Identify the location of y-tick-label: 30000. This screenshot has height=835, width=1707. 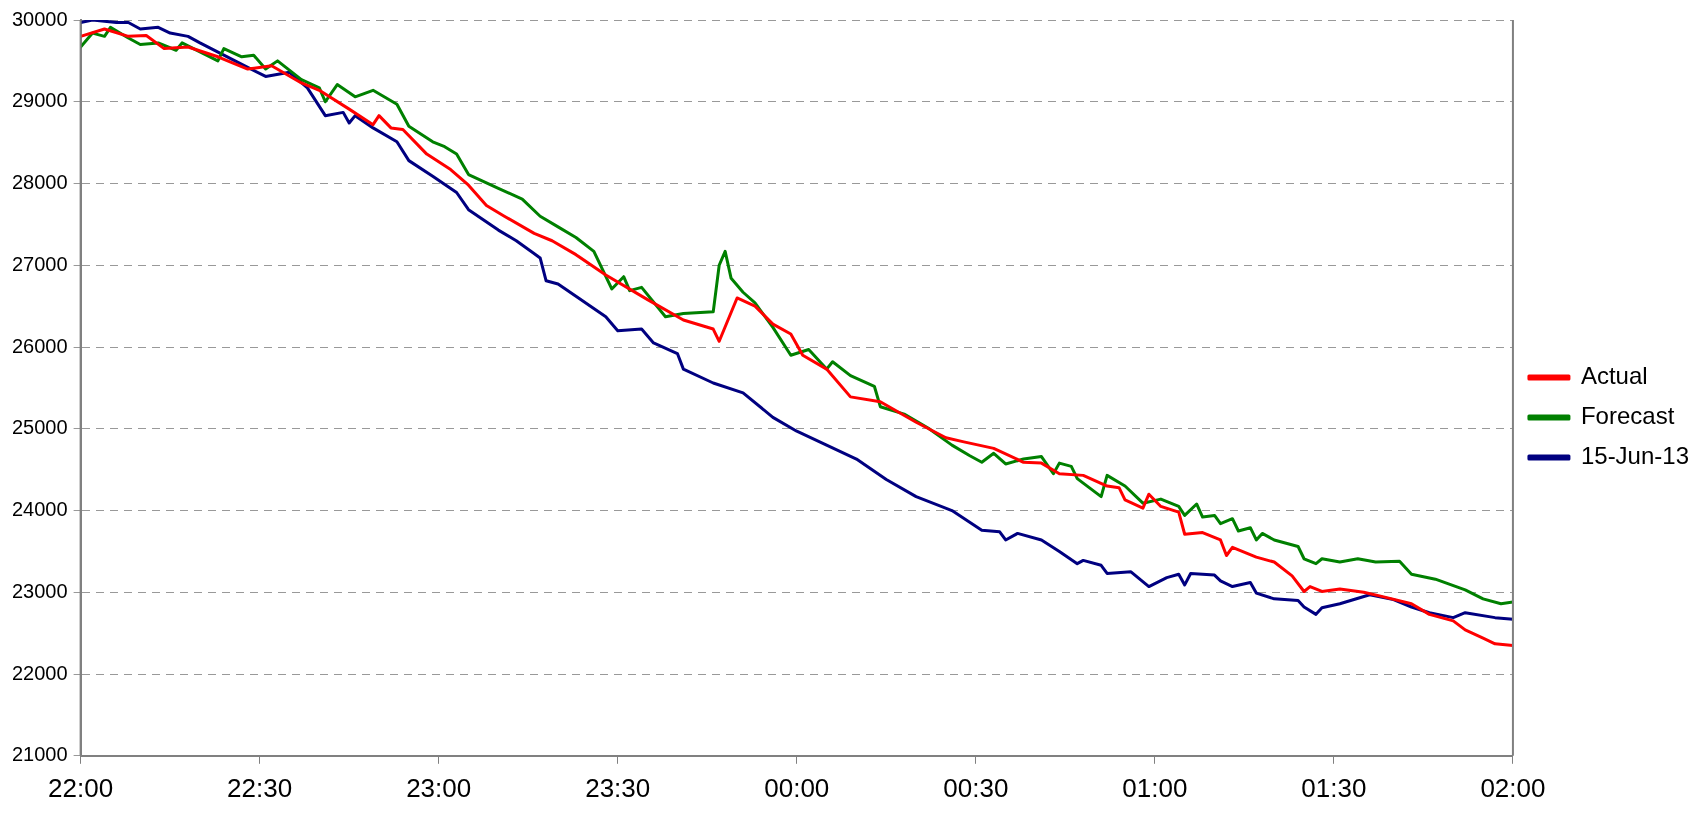
(39, 18).